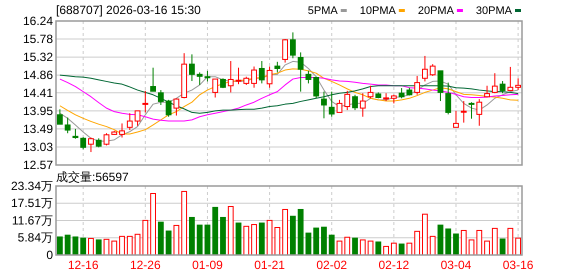 Image resolution: width=578 pixels, height=276 pixels. What do you see at coordinates (38, 147) in the screenshot?
I see `y-tick-label: 13.03` at bounding box center [38, 147].